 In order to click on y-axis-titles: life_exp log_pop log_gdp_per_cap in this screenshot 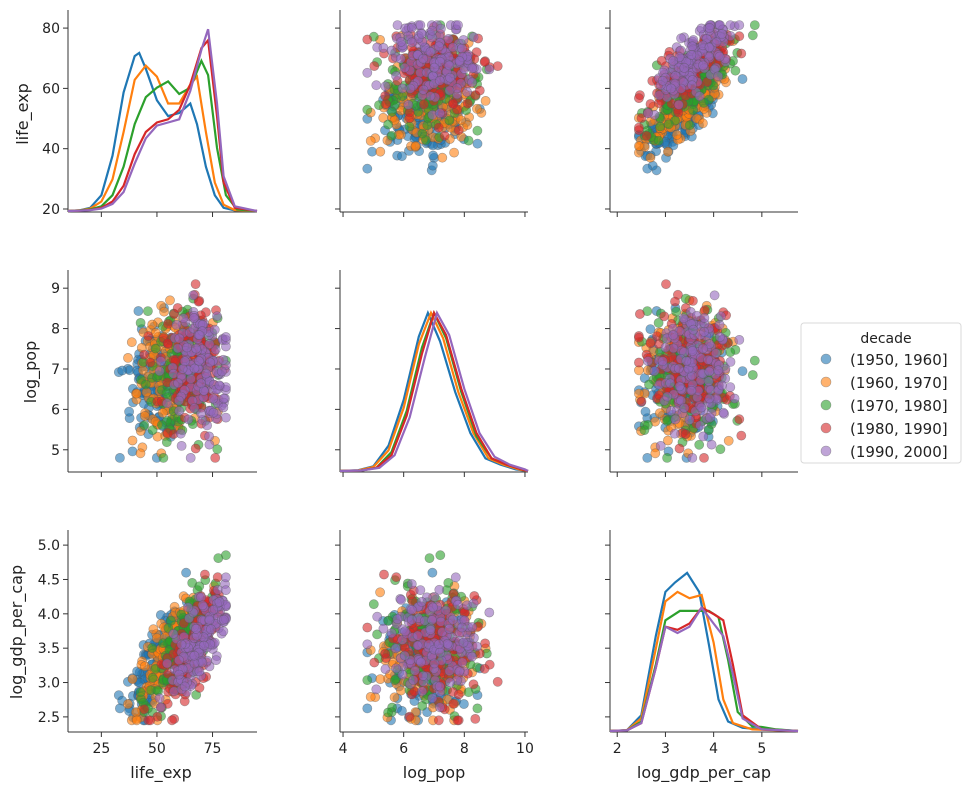, I will do `click(24, 391)`.